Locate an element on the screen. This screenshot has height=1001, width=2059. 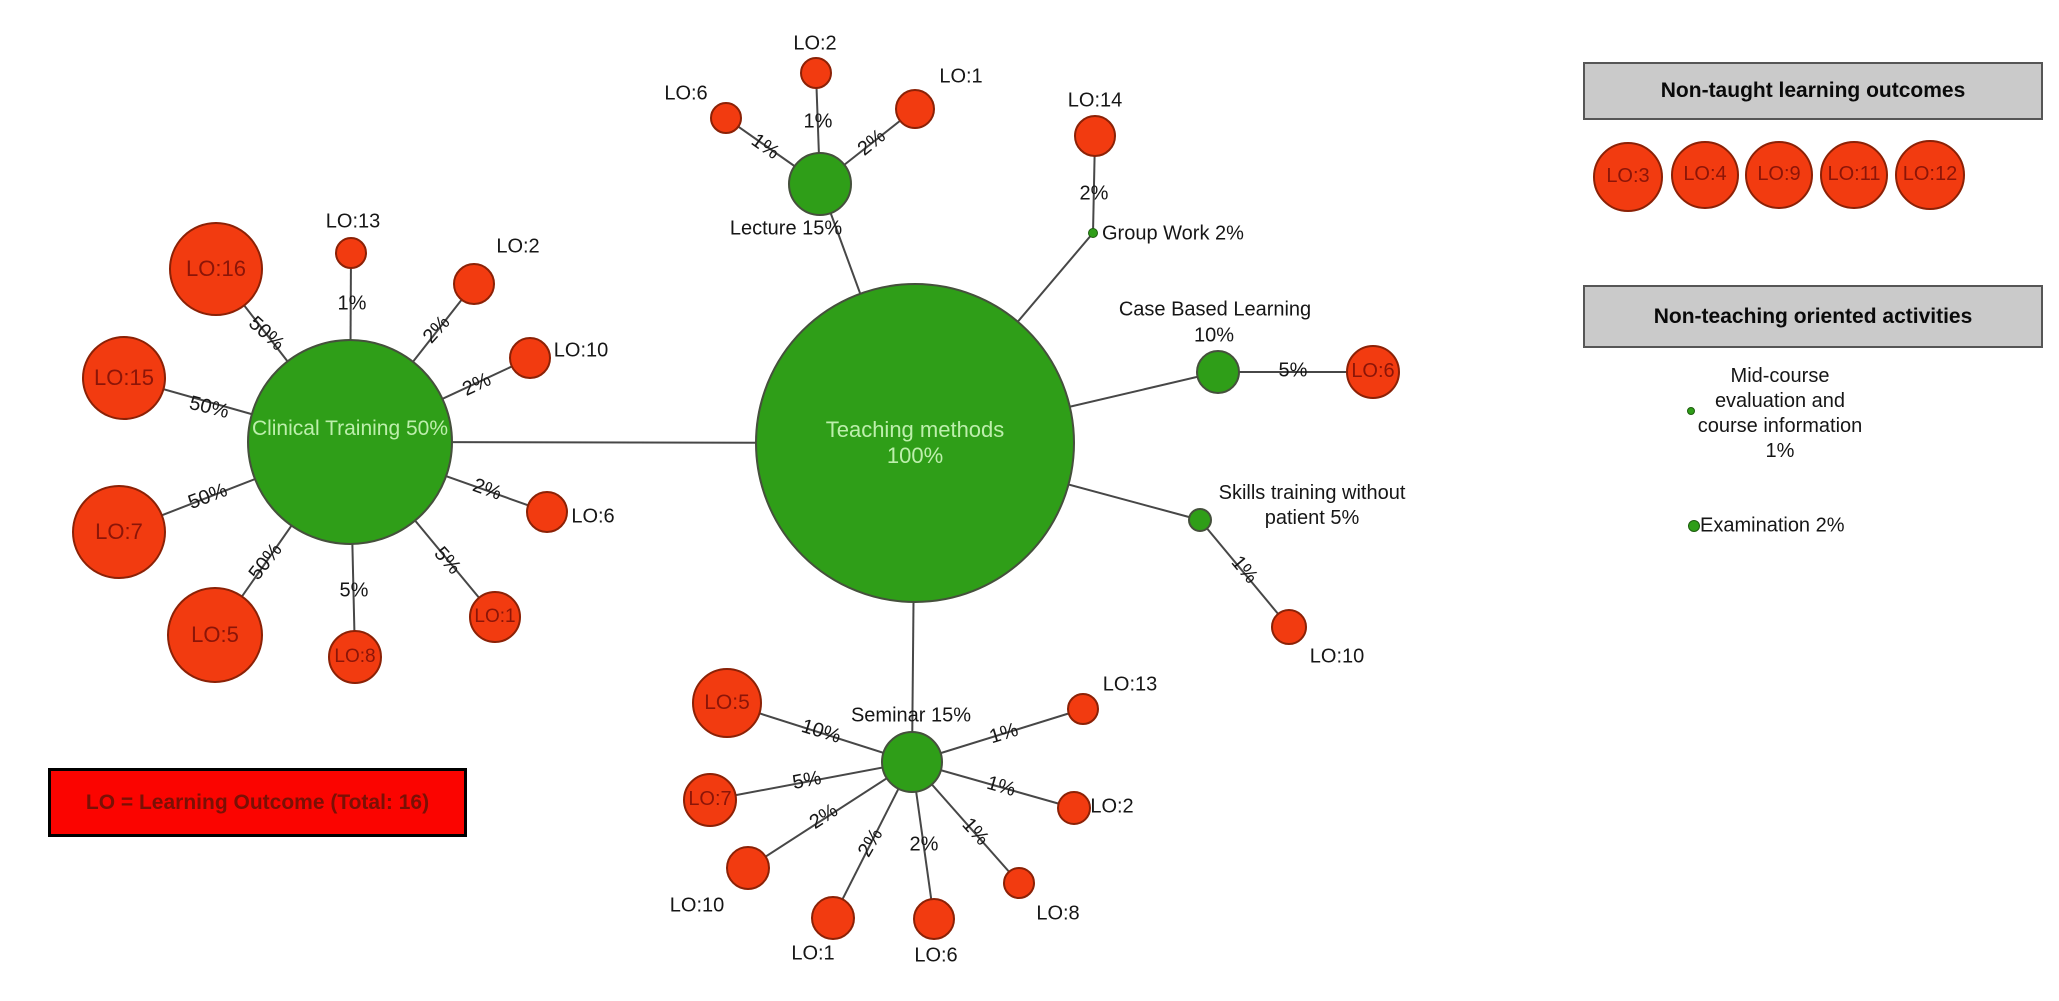
node-skills-training is located at coordinates (1200, 520).